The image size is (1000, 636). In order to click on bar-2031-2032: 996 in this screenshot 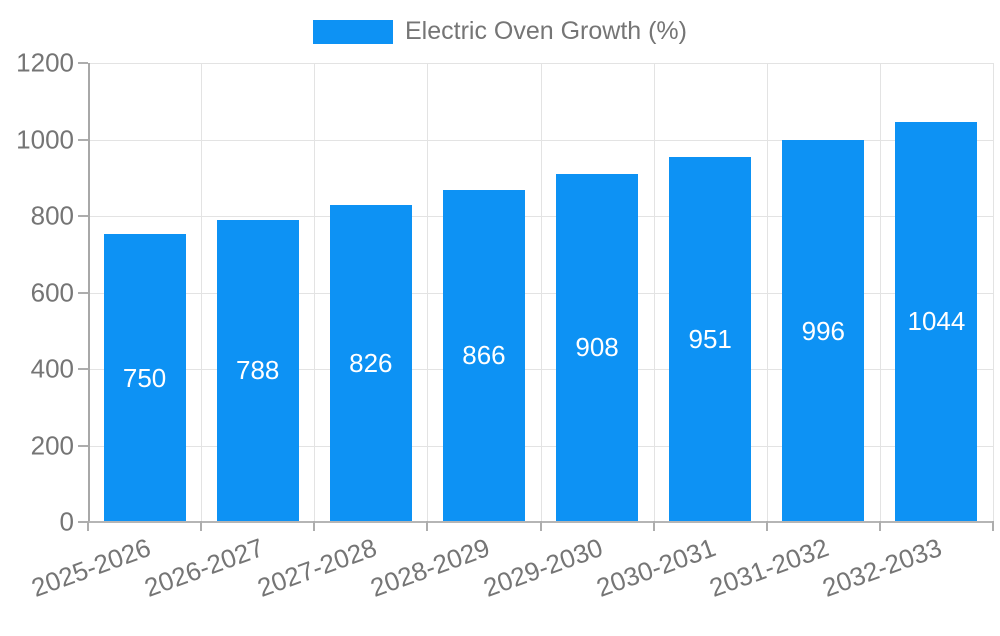, I will do `click(823, 330)`.